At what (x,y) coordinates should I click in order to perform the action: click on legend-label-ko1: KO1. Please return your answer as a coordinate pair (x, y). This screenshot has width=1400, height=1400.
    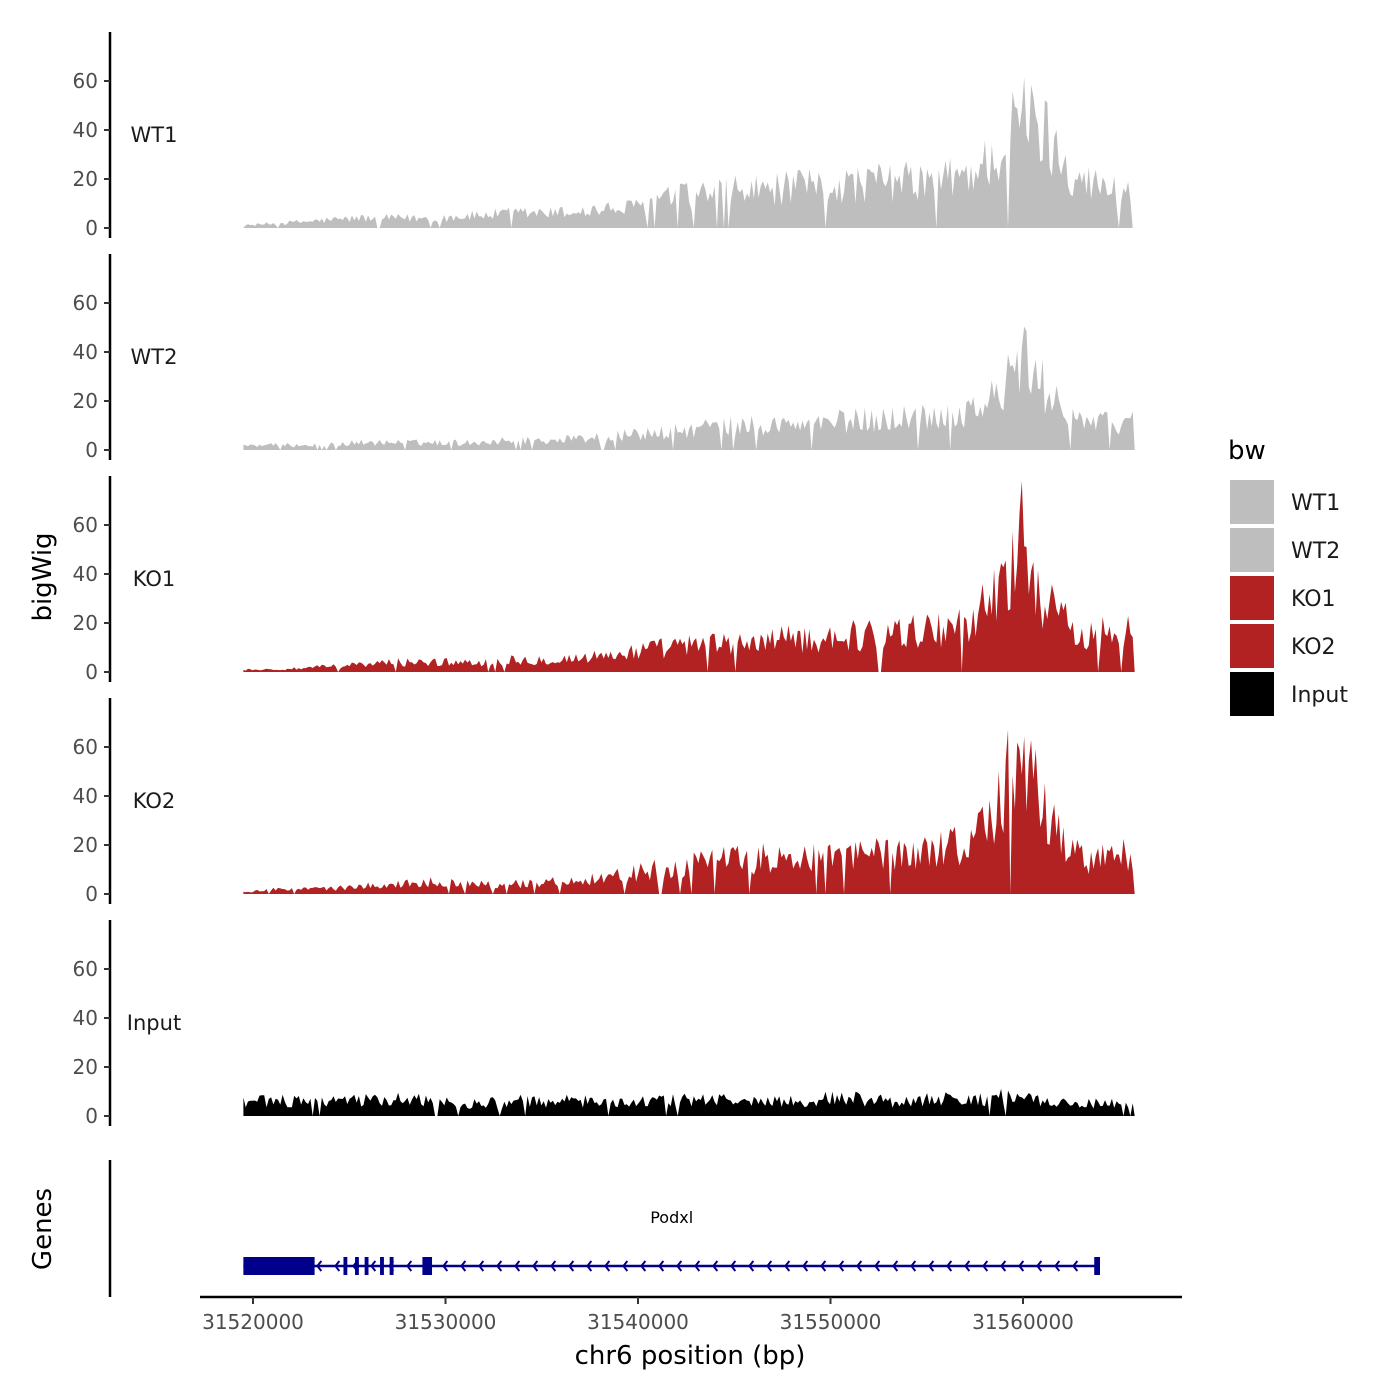
    Looking at the image, I should click on (1313, 599).